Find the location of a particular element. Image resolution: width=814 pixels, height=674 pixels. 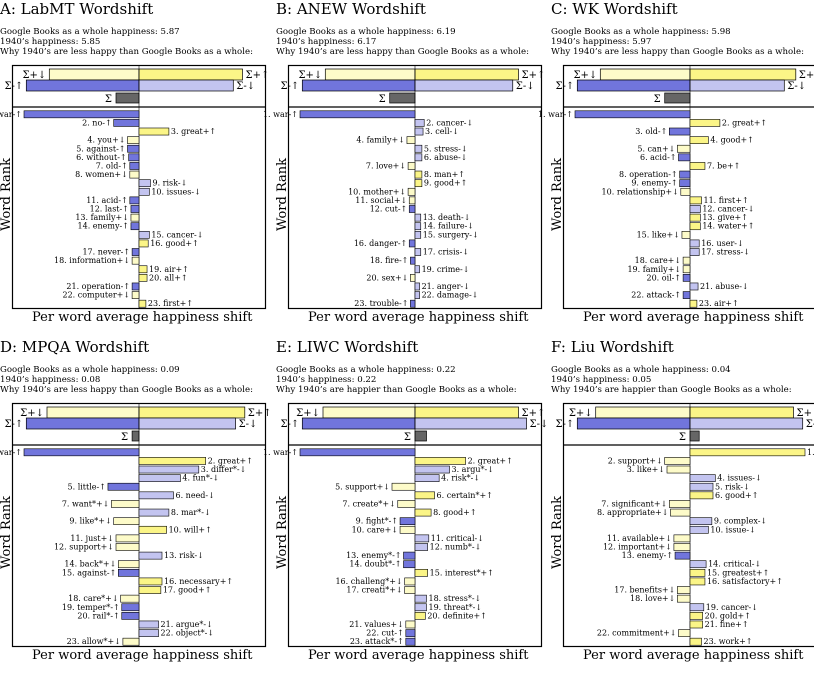

summary-label-neg-down: Σ-↓ is located at coordinates (539, 424).